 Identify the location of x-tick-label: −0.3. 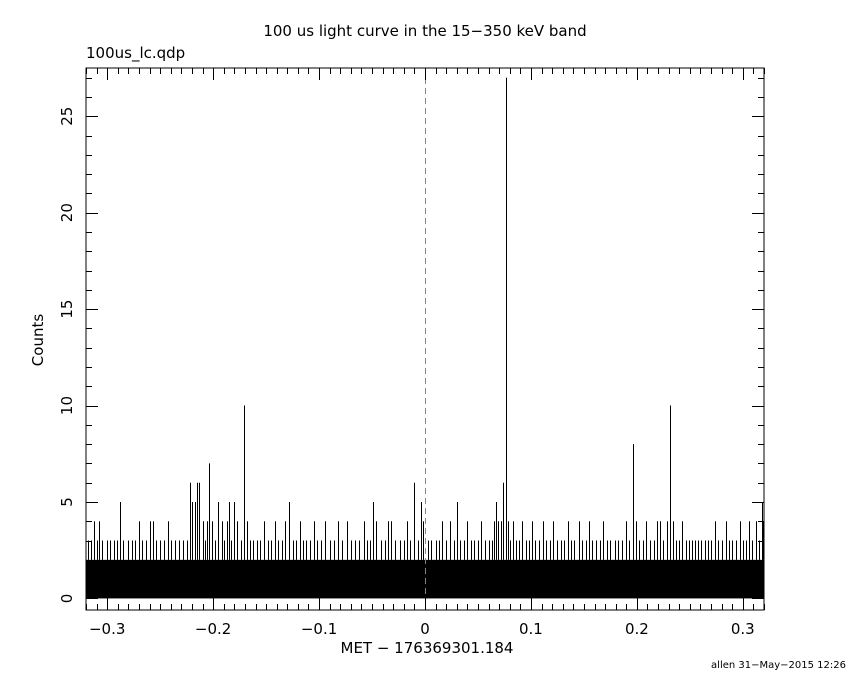
(107, 629).